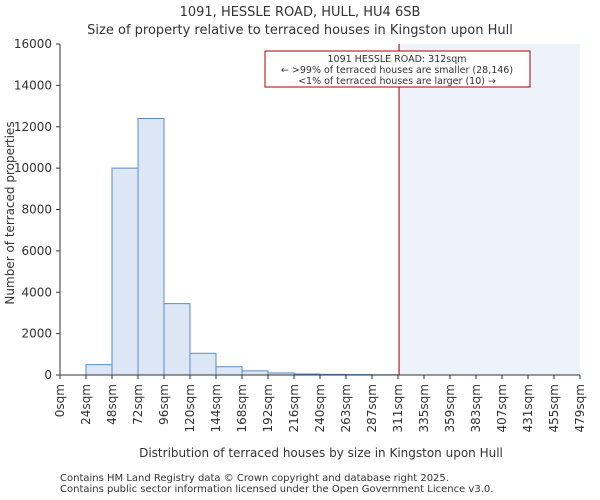  Describe the element at coordinates (33, 85) in the screenshot. I see `y-tick-label: 14000` at that location.